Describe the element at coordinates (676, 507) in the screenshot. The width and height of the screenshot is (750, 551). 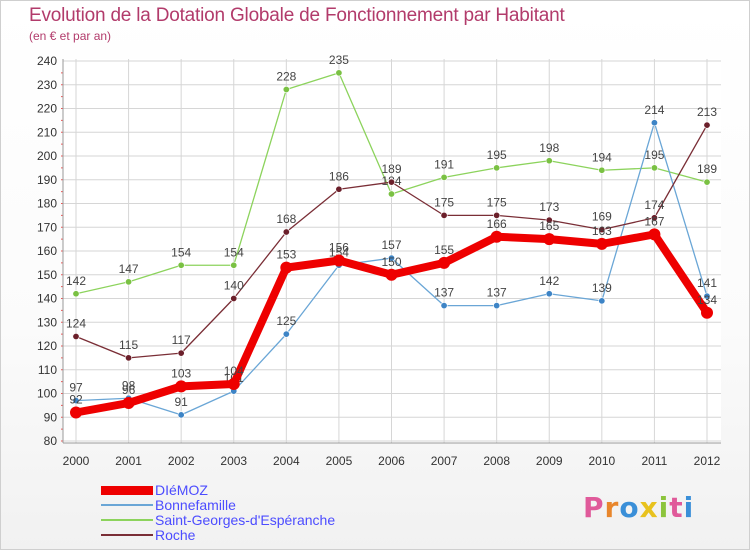
I see `logo-letter: t` at that location.